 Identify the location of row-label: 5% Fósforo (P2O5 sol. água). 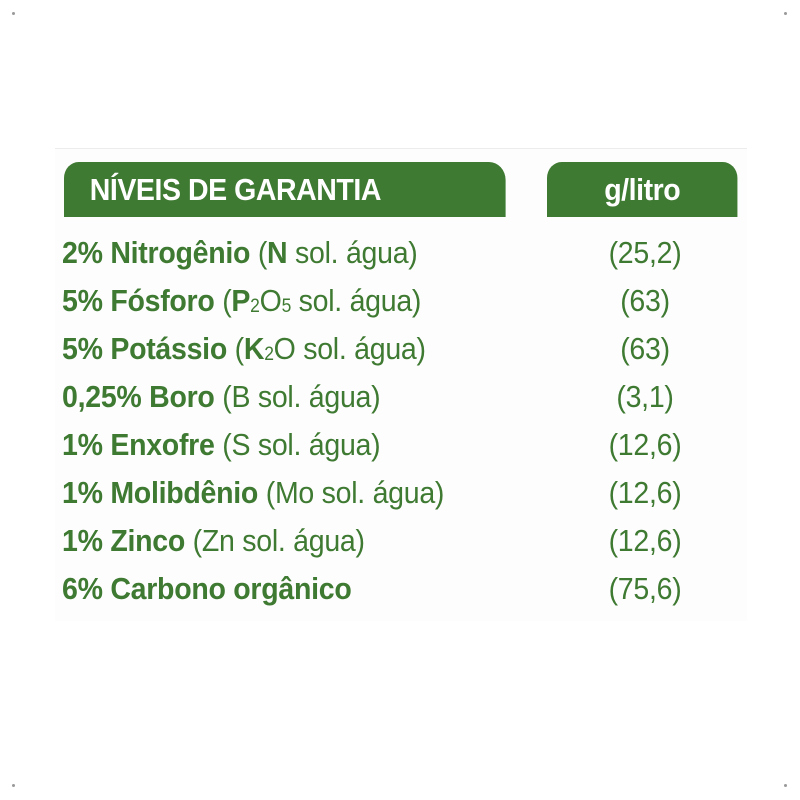
(241, 301).